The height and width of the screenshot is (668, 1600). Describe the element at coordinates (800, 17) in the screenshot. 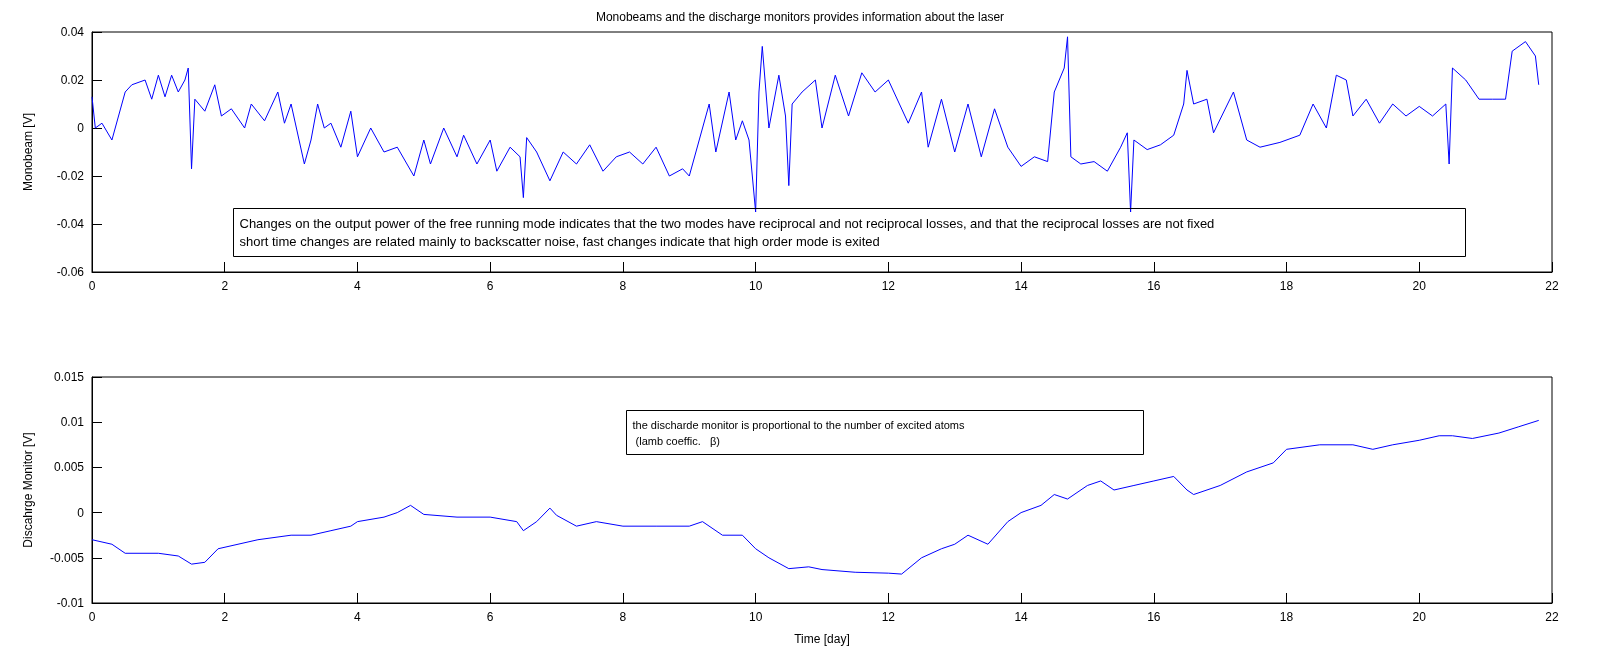

I see `chart-title: Monobeams and the discharge monitors provides information about the laser` at that location.